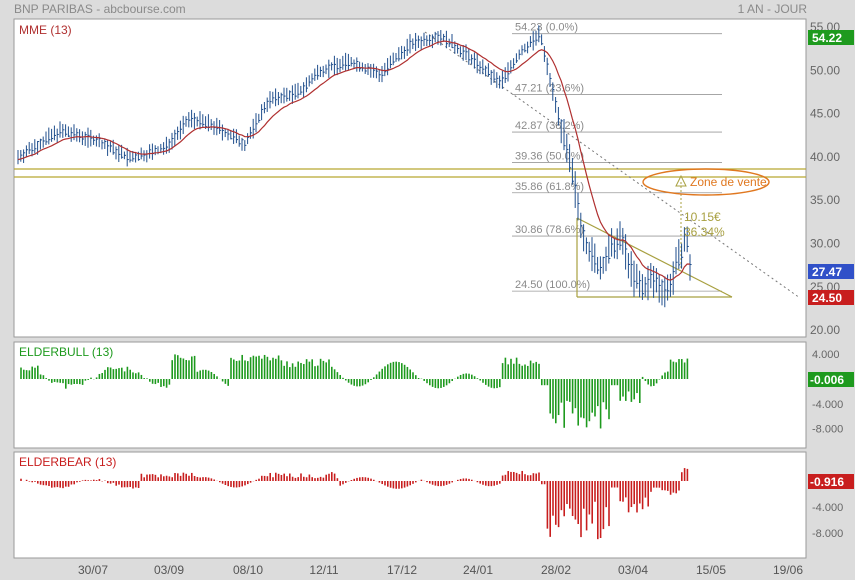 The image size is (855, 580). Describe the element at coordinates (556, 570) in the screenshot. I see `x-axis-label: 28/02` at that location.